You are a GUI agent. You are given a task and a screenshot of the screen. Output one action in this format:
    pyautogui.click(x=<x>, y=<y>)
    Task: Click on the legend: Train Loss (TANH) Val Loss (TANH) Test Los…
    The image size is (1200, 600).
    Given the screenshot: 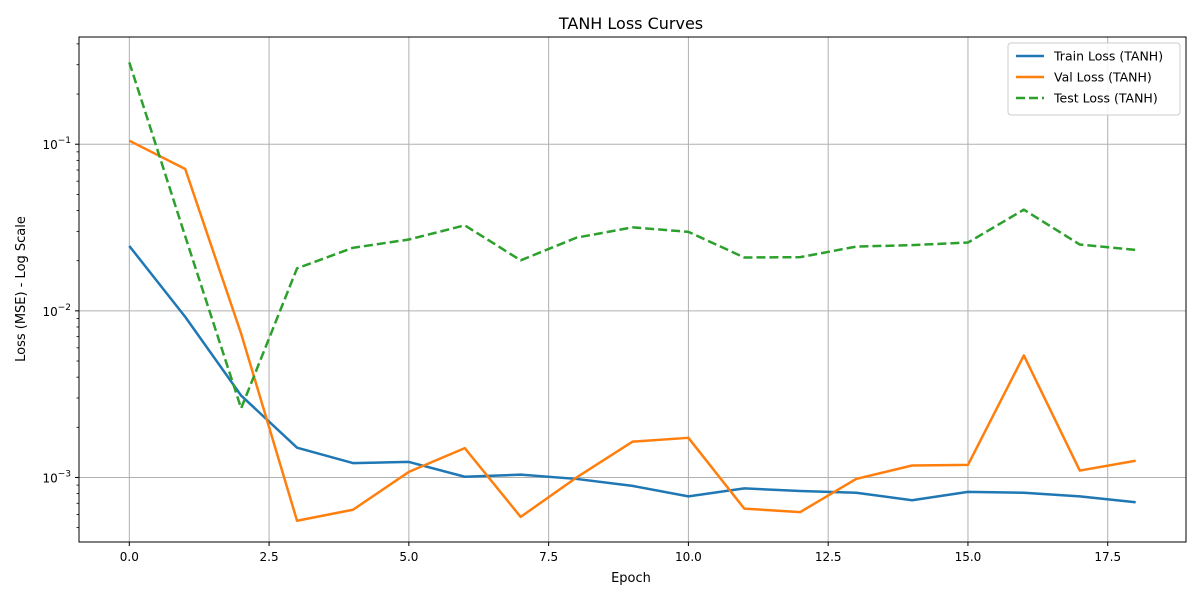 What is the action you would take?
    pyautogui.click(x=1094, y=79)
    